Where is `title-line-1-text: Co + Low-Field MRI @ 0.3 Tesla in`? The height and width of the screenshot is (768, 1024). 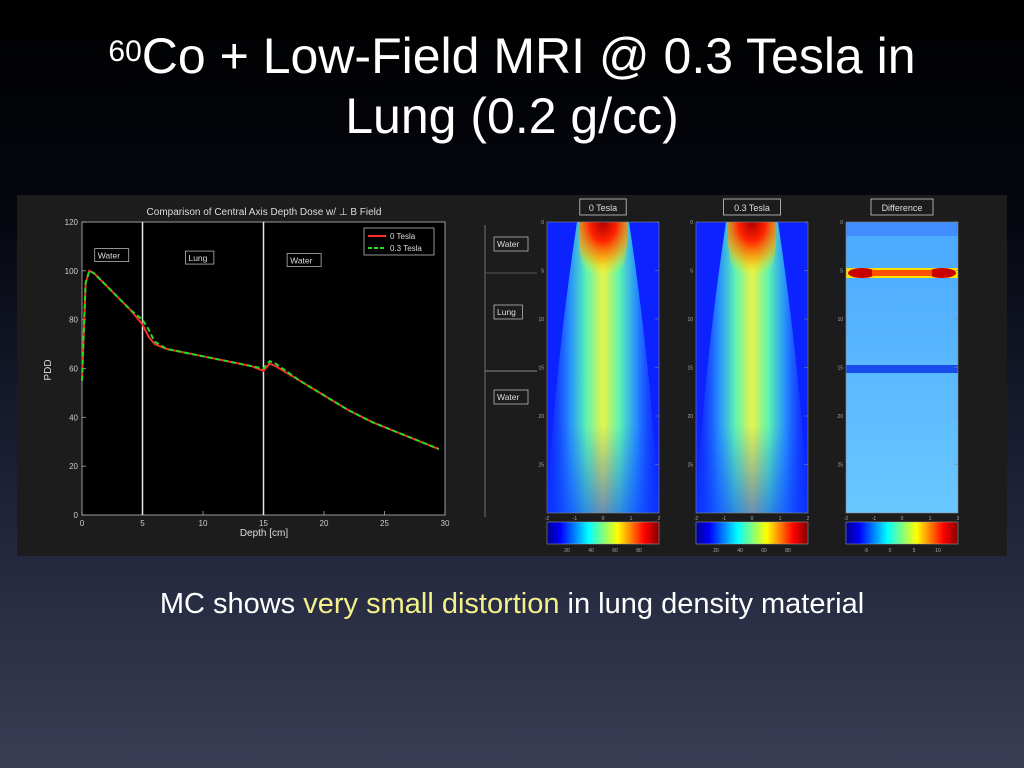 title-line-1-text: Co + Low-Field MRI @ 0.3 Tesla in is located at coordinates (528, 56).